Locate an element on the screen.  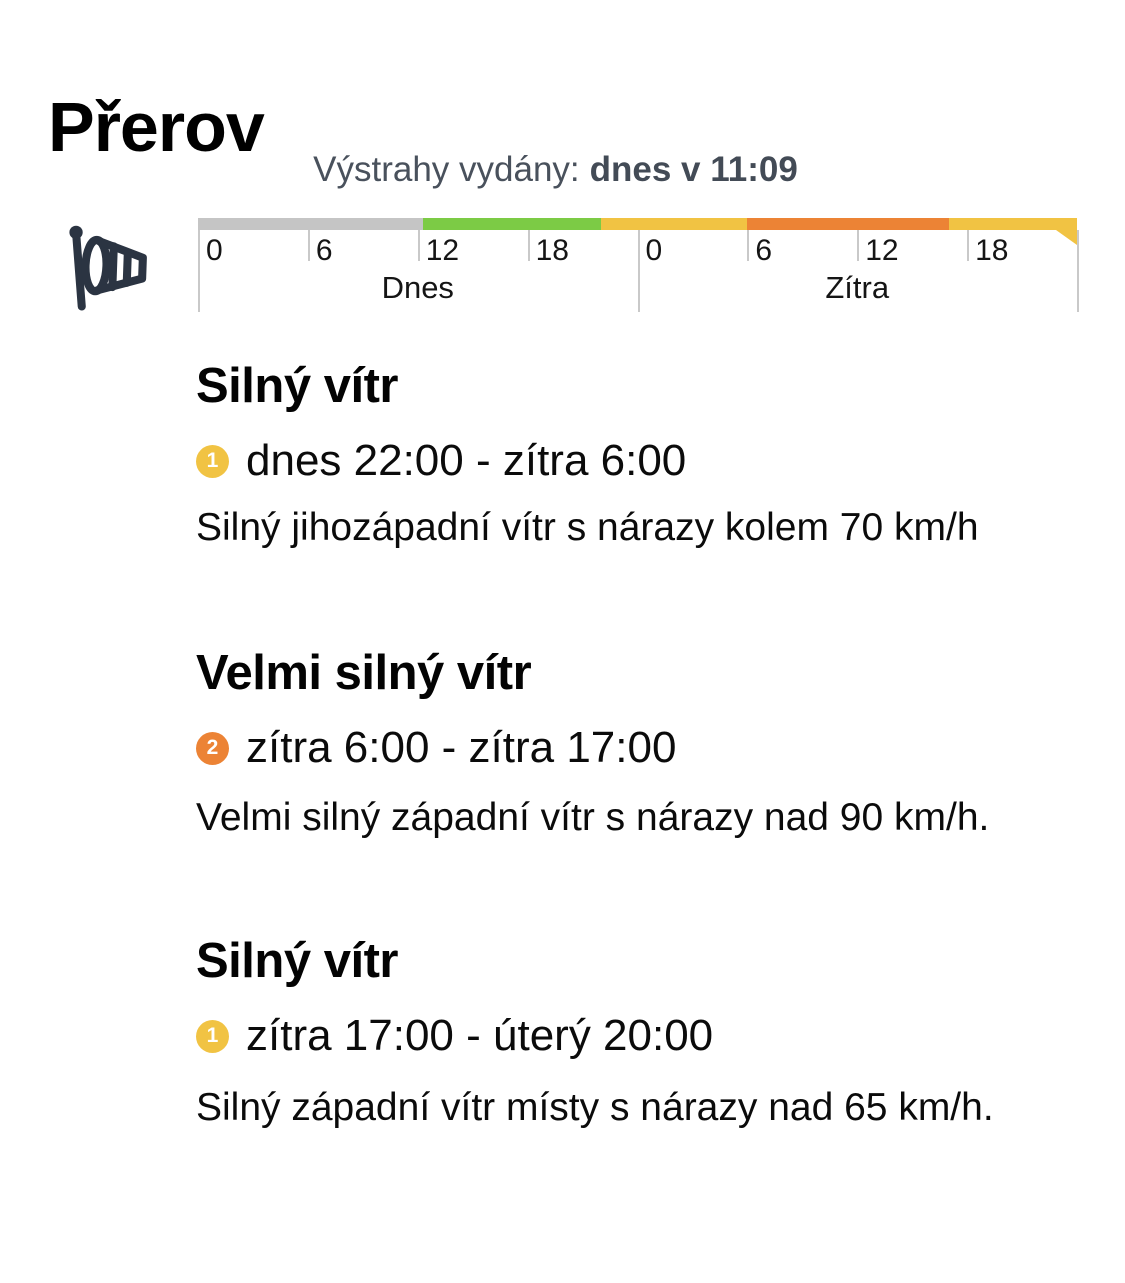
warning-level-badge: 2 is located at coordinates (212, 748).